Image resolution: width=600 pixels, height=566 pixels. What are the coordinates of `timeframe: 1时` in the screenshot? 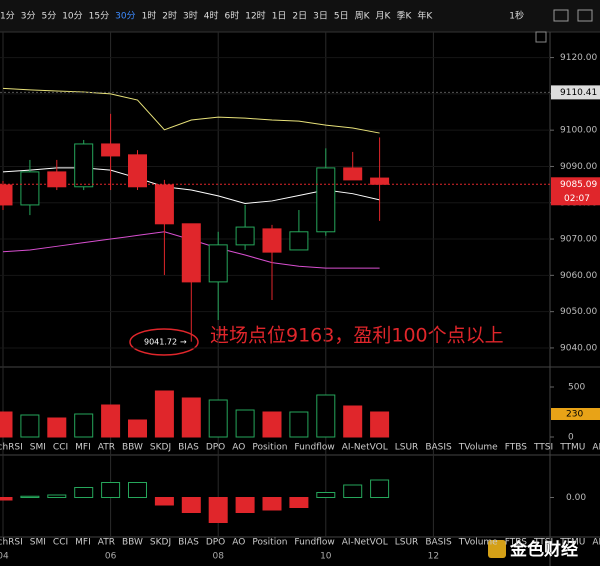 It's located at (149, 16).